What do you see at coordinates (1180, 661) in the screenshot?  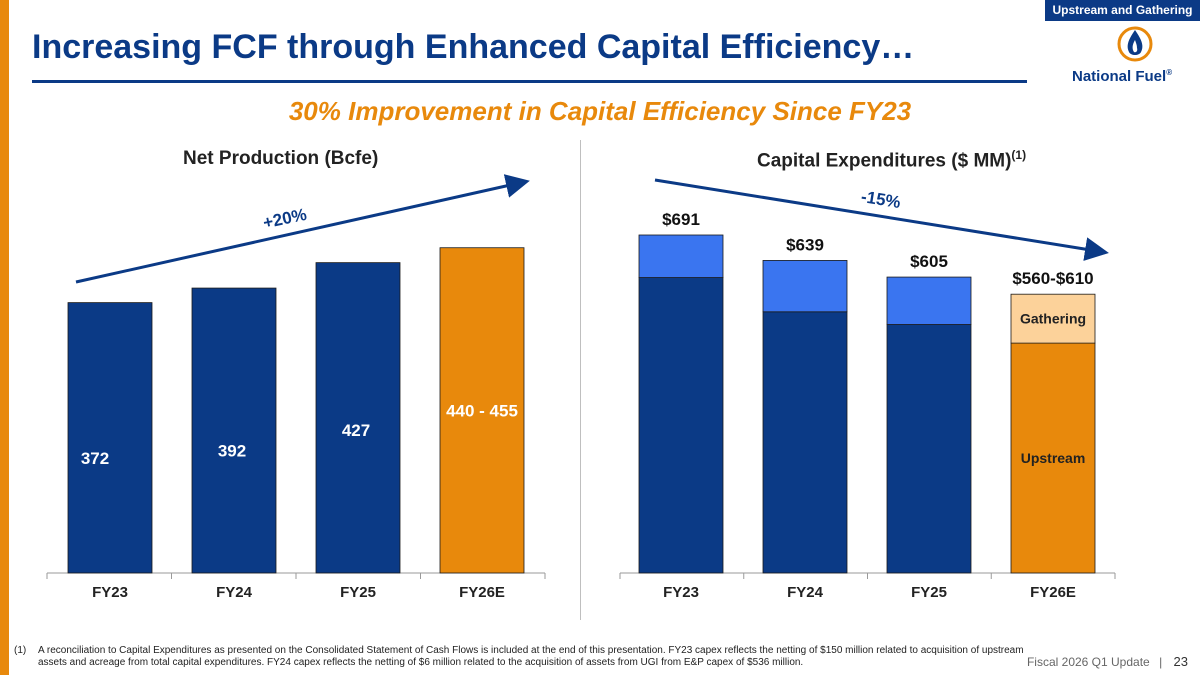 I see `page-number: 23` at bounding box center [1180, 661].